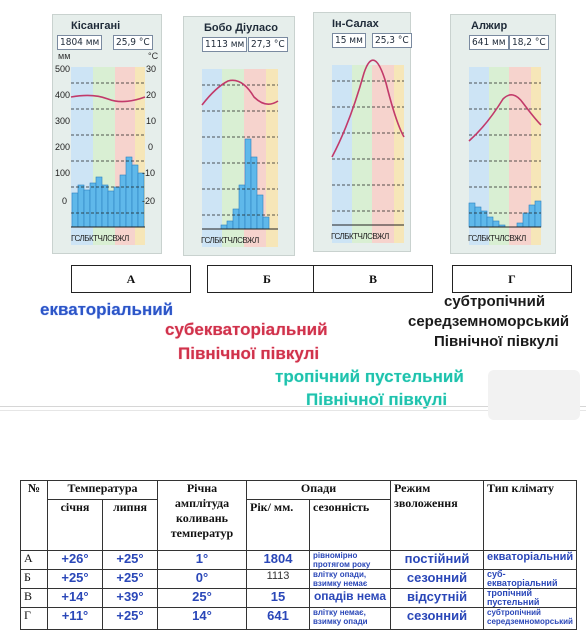 The image size is (586, 642). What do you see at coordinates (202, 598) in the screenshot?
I see `amplitude: 25°` at bounding box center [202, 598].